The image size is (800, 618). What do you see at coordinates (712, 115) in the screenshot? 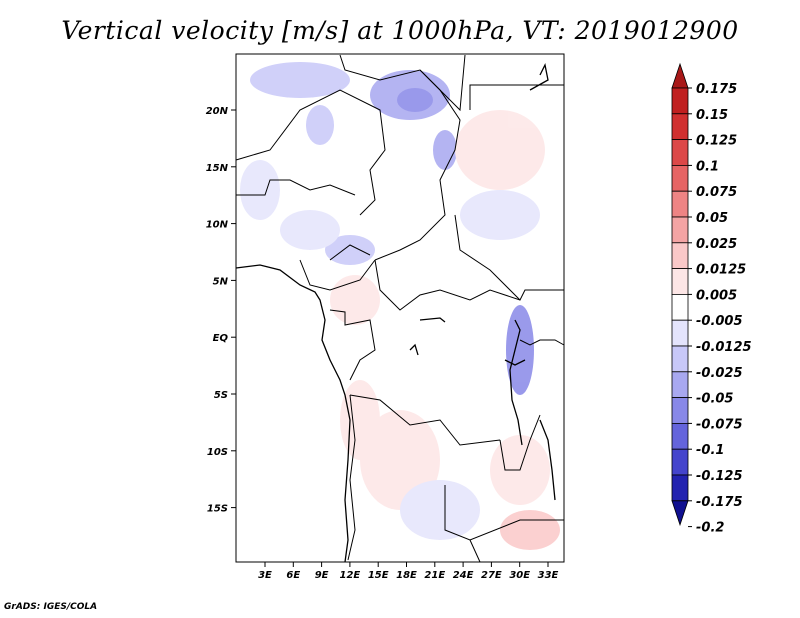
I see `colorbar-label: 0.15` at bounding box center [712, 115].